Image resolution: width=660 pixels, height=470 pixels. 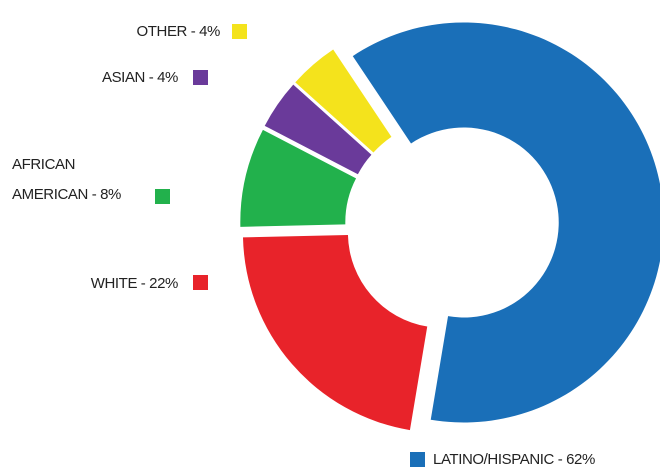 I want to click on slice-label: LATINO/HISPANIC - 62%, so click(x=514, y=459).